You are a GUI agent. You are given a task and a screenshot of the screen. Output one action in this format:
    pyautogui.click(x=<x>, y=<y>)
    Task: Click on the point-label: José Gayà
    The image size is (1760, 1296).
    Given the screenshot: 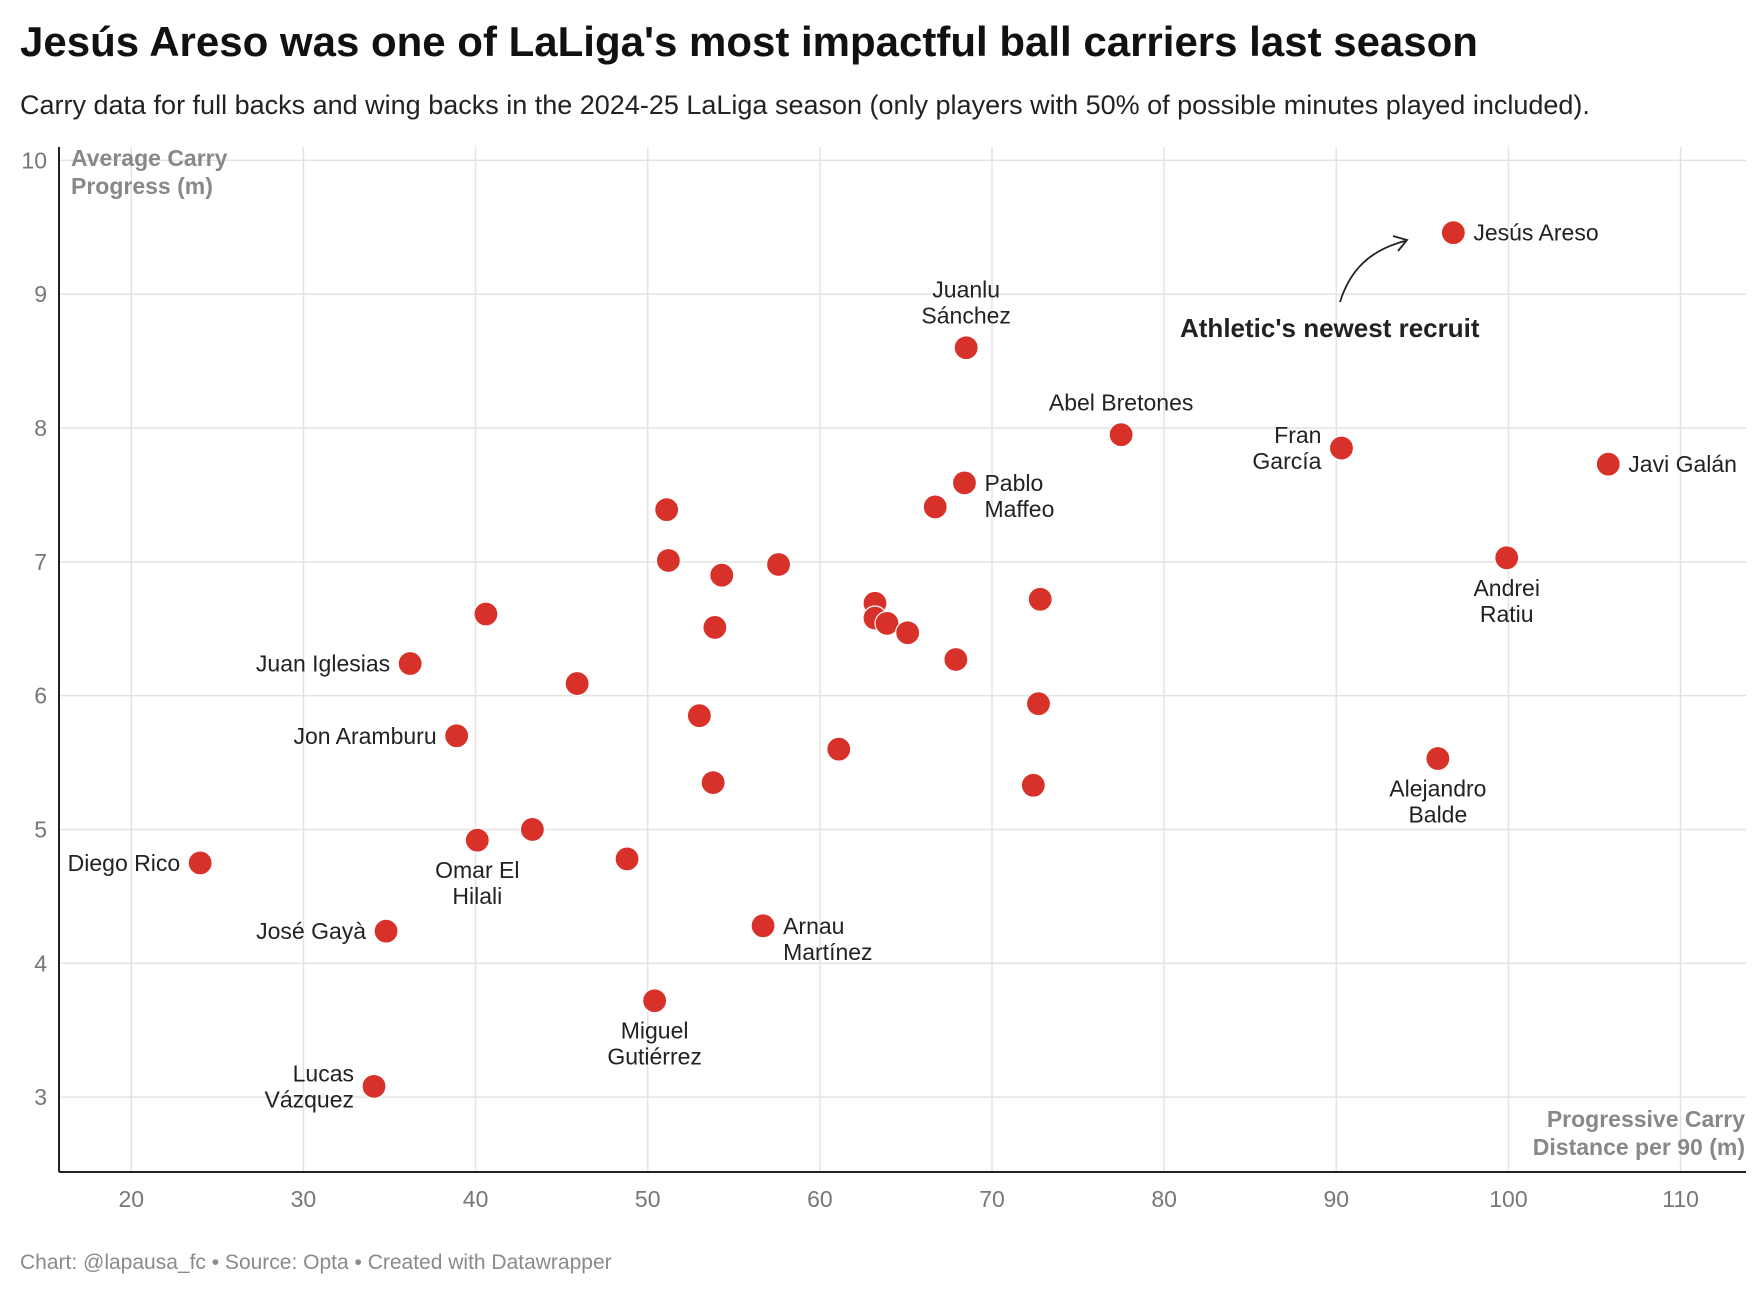 What is the action you would take?
    pyautogui.click(x=311, y=931)
    